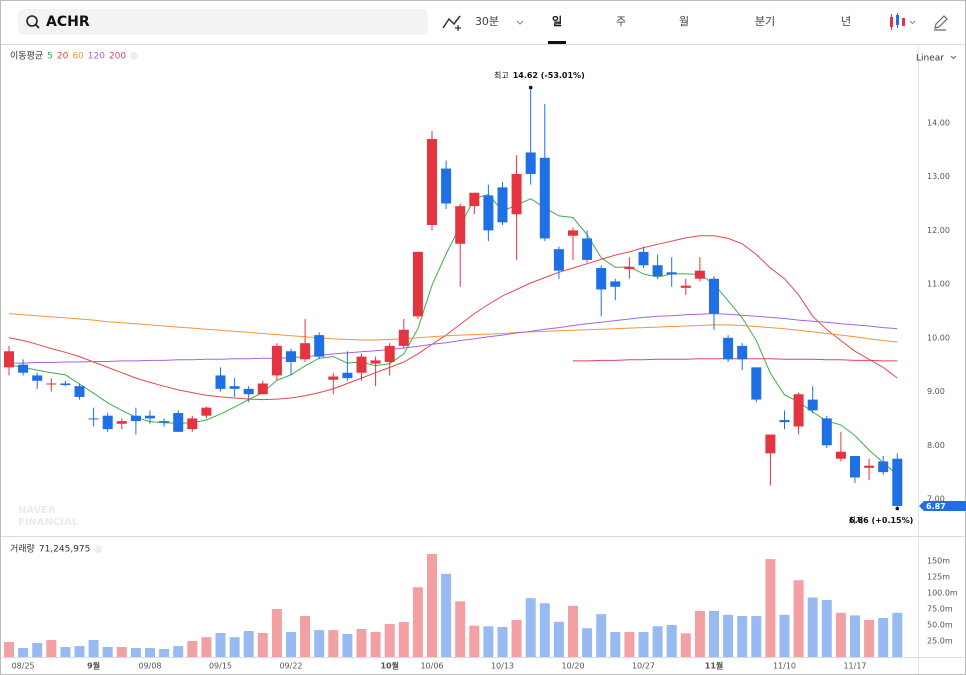 The image size is (966, 675). What do you see at coordinates (938, 577) in the screenshot?
I see `volume-tick-label: 125m` at bounding box center [938, 577].